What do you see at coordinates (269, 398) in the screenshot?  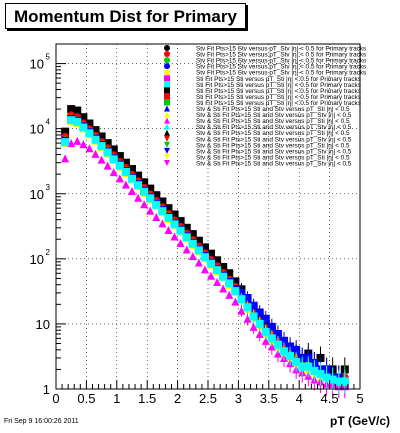 I see `x-tick-label: 3.5` at bounding box center [269, 398].